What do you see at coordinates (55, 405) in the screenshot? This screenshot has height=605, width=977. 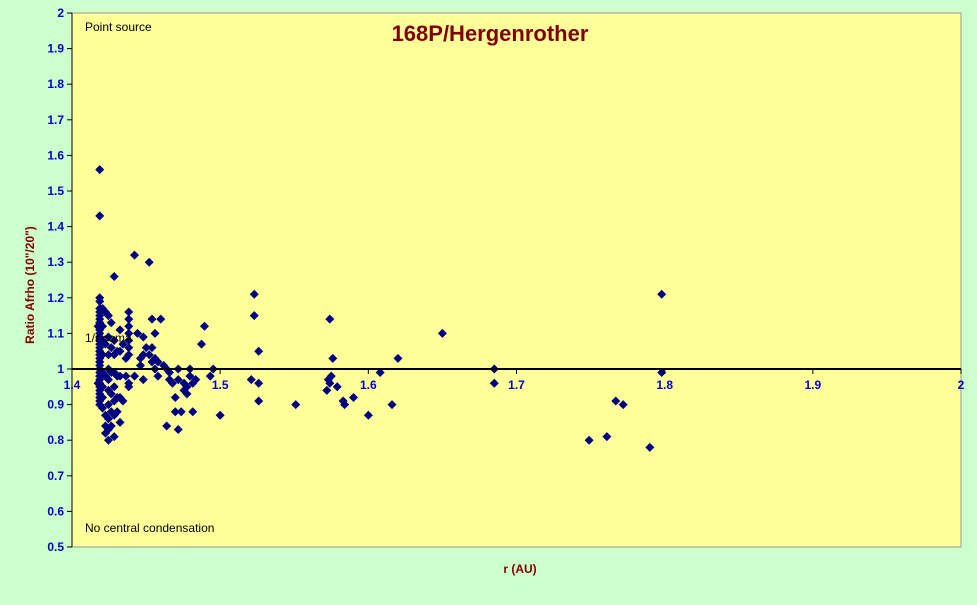 I see `y-tick-label: 0.9` at bounding box center [55, 405].